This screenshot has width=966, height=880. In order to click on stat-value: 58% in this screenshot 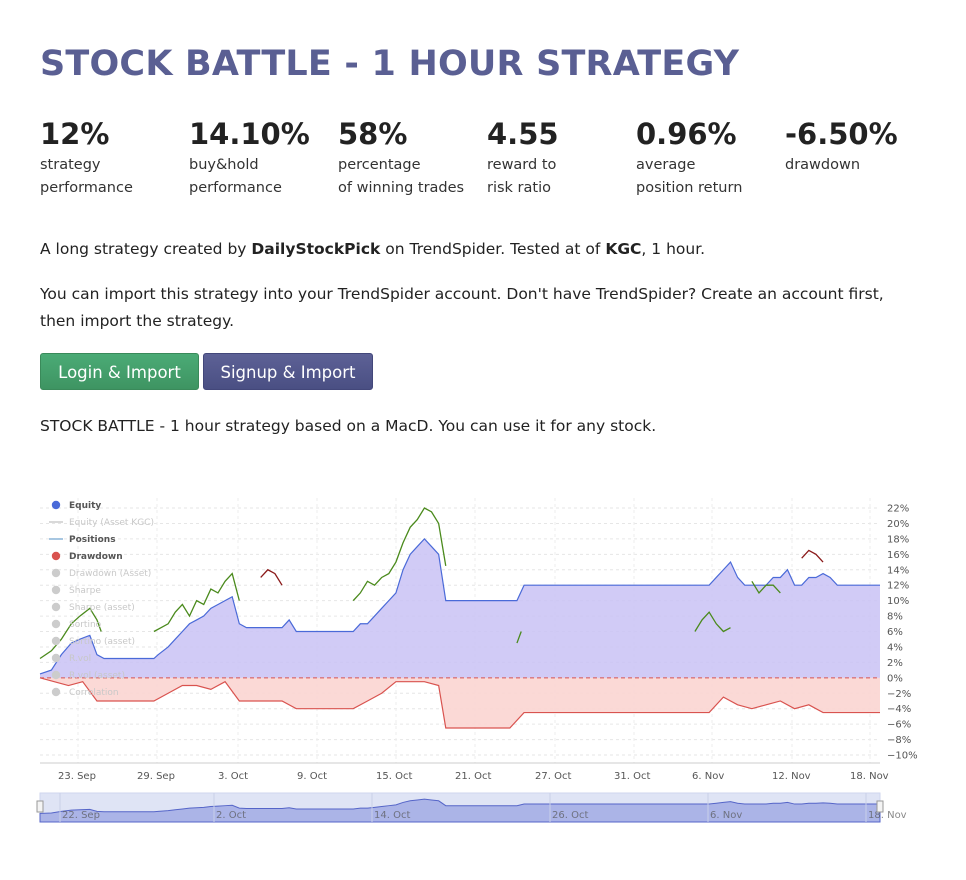, I will do `click(373, 134)`.